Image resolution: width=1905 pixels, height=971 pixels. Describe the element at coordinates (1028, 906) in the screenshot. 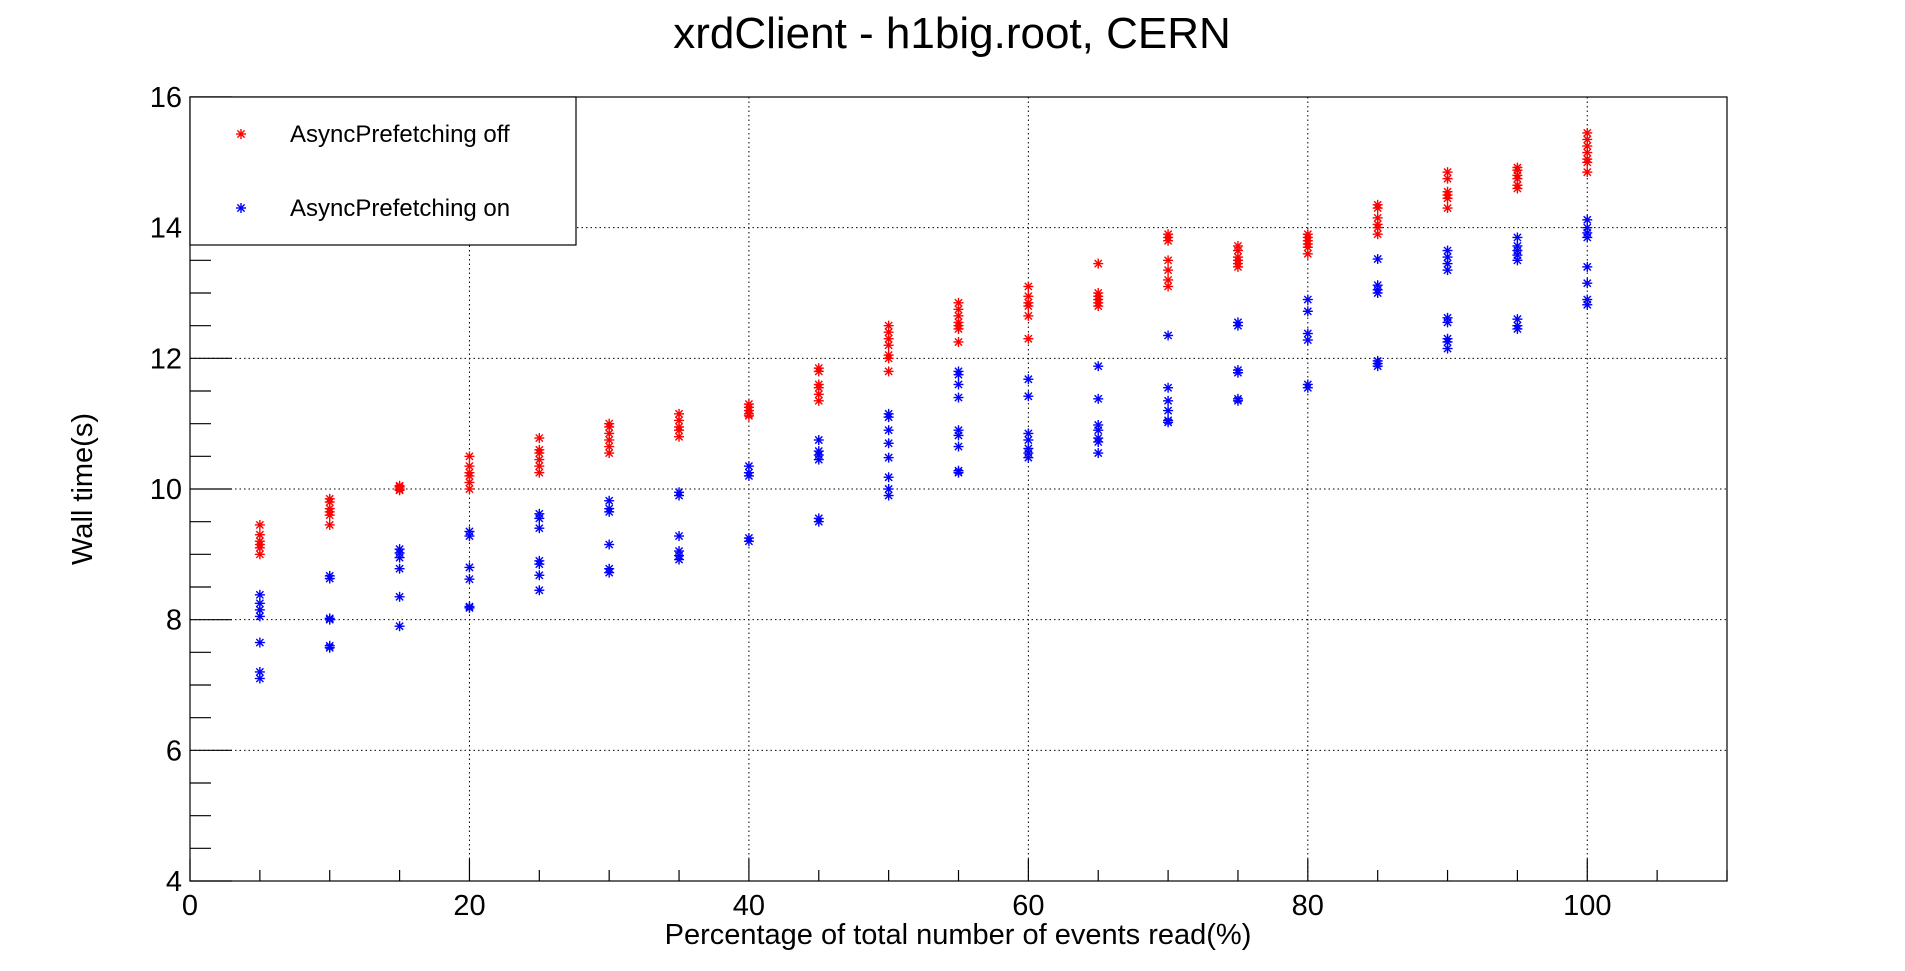

I see `x-tick-label: 60` at that location.